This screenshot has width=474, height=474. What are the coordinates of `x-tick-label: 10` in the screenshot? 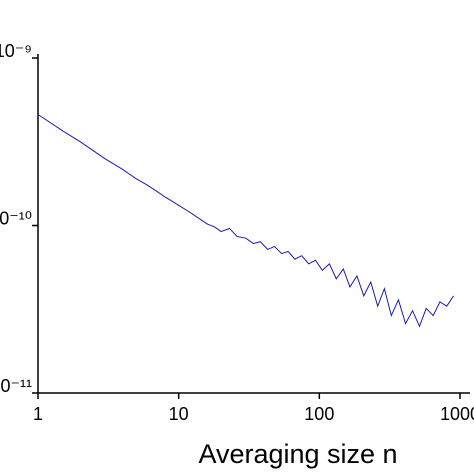 It's located at (179, 414).